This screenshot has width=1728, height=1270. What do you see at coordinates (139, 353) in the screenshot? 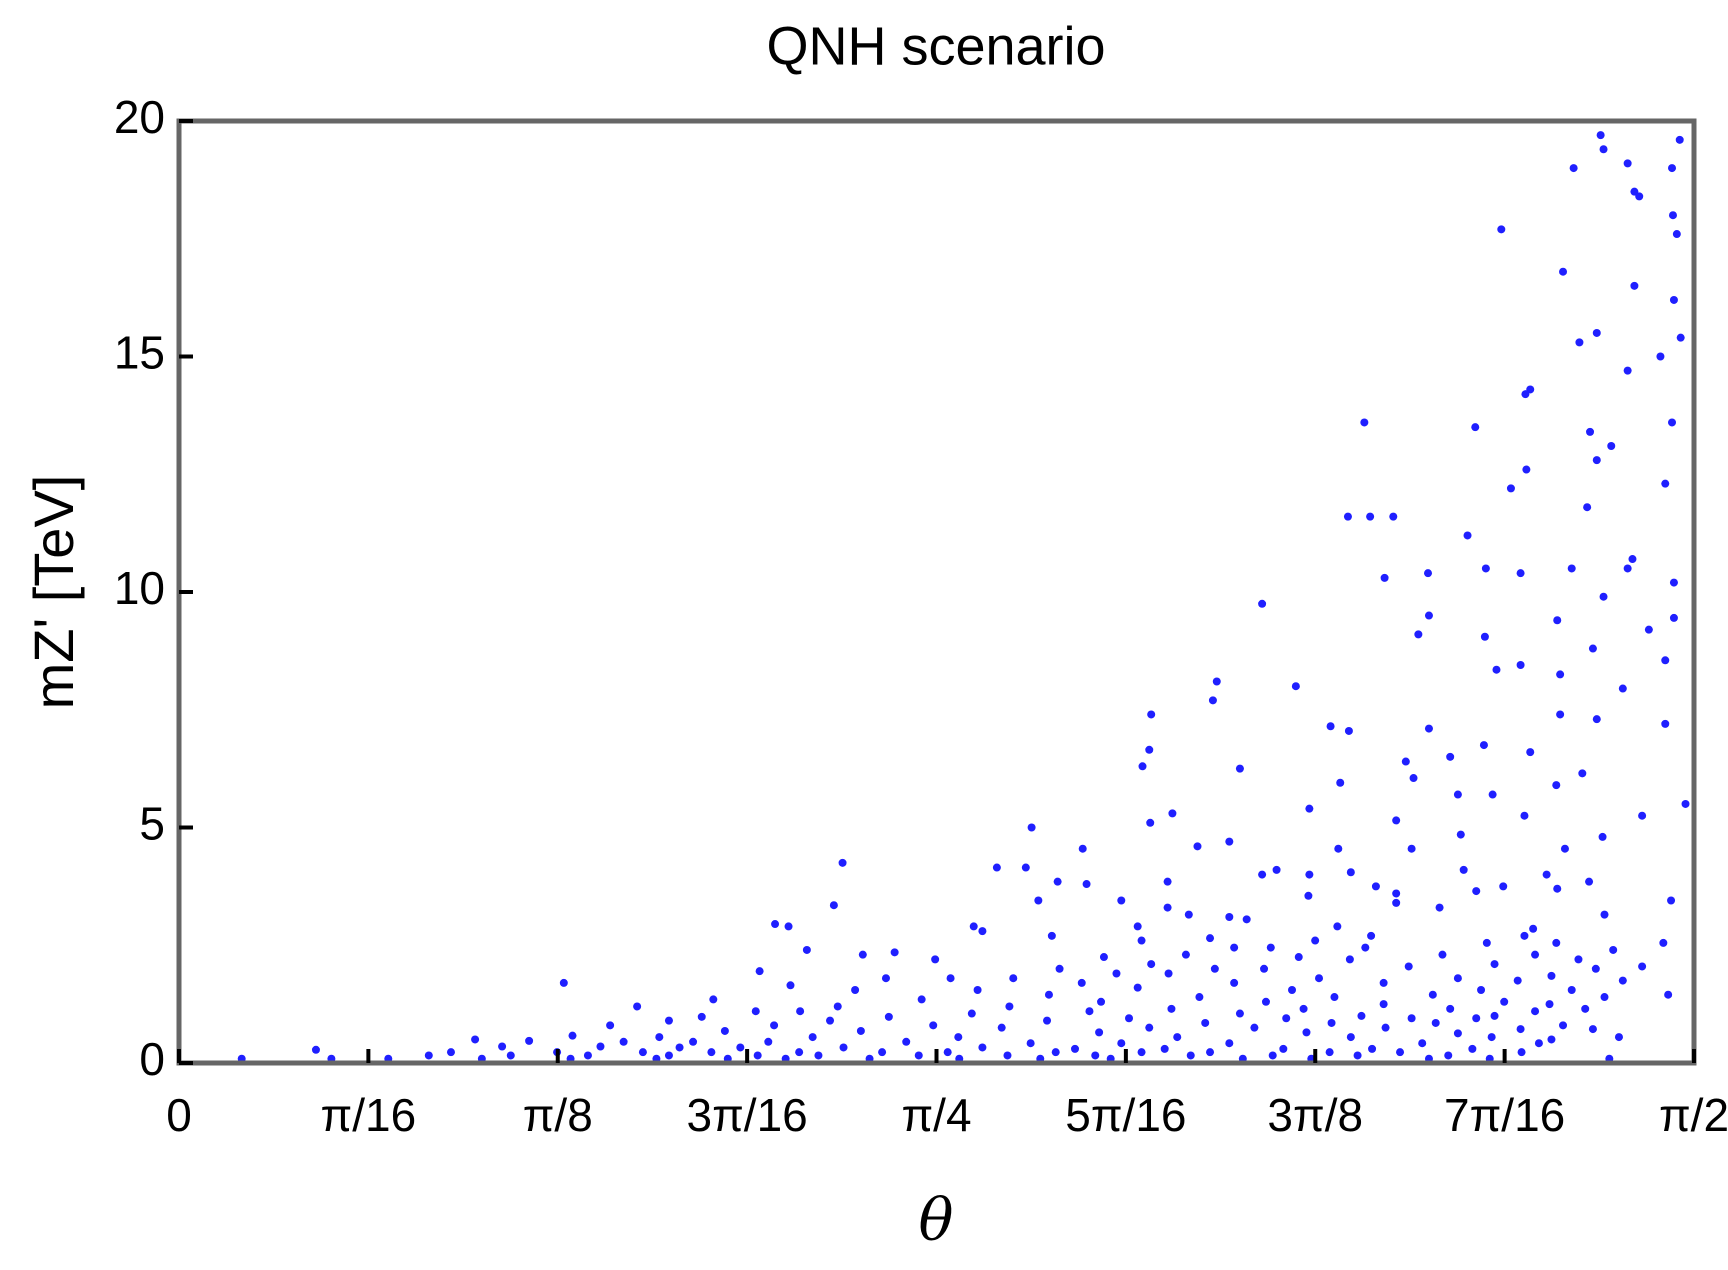
I see `y-tick-label: 15` at bounding box center [139, 353].